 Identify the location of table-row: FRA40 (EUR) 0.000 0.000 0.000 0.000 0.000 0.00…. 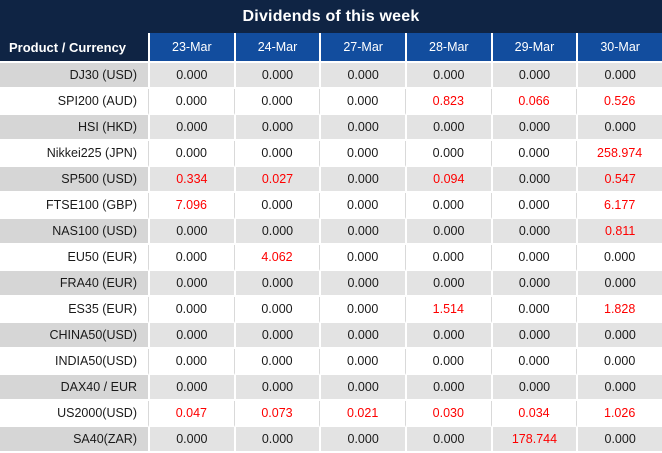
(331, 284).